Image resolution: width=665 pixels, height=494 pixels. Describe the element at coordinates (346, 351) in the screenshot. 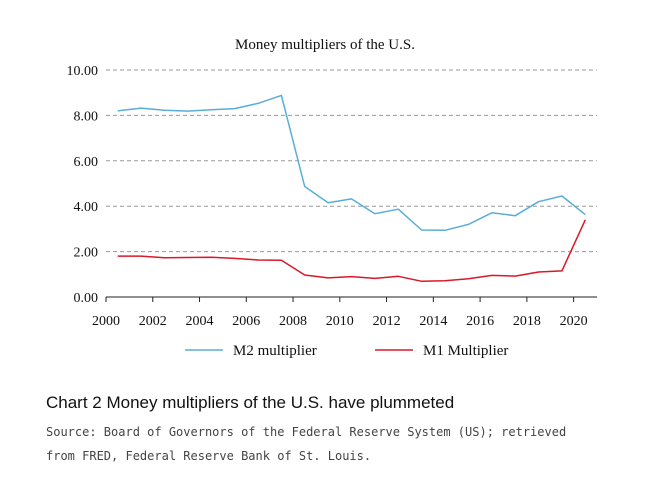

I see `legend: M2 multiplier M1 Multiplier` at that location.